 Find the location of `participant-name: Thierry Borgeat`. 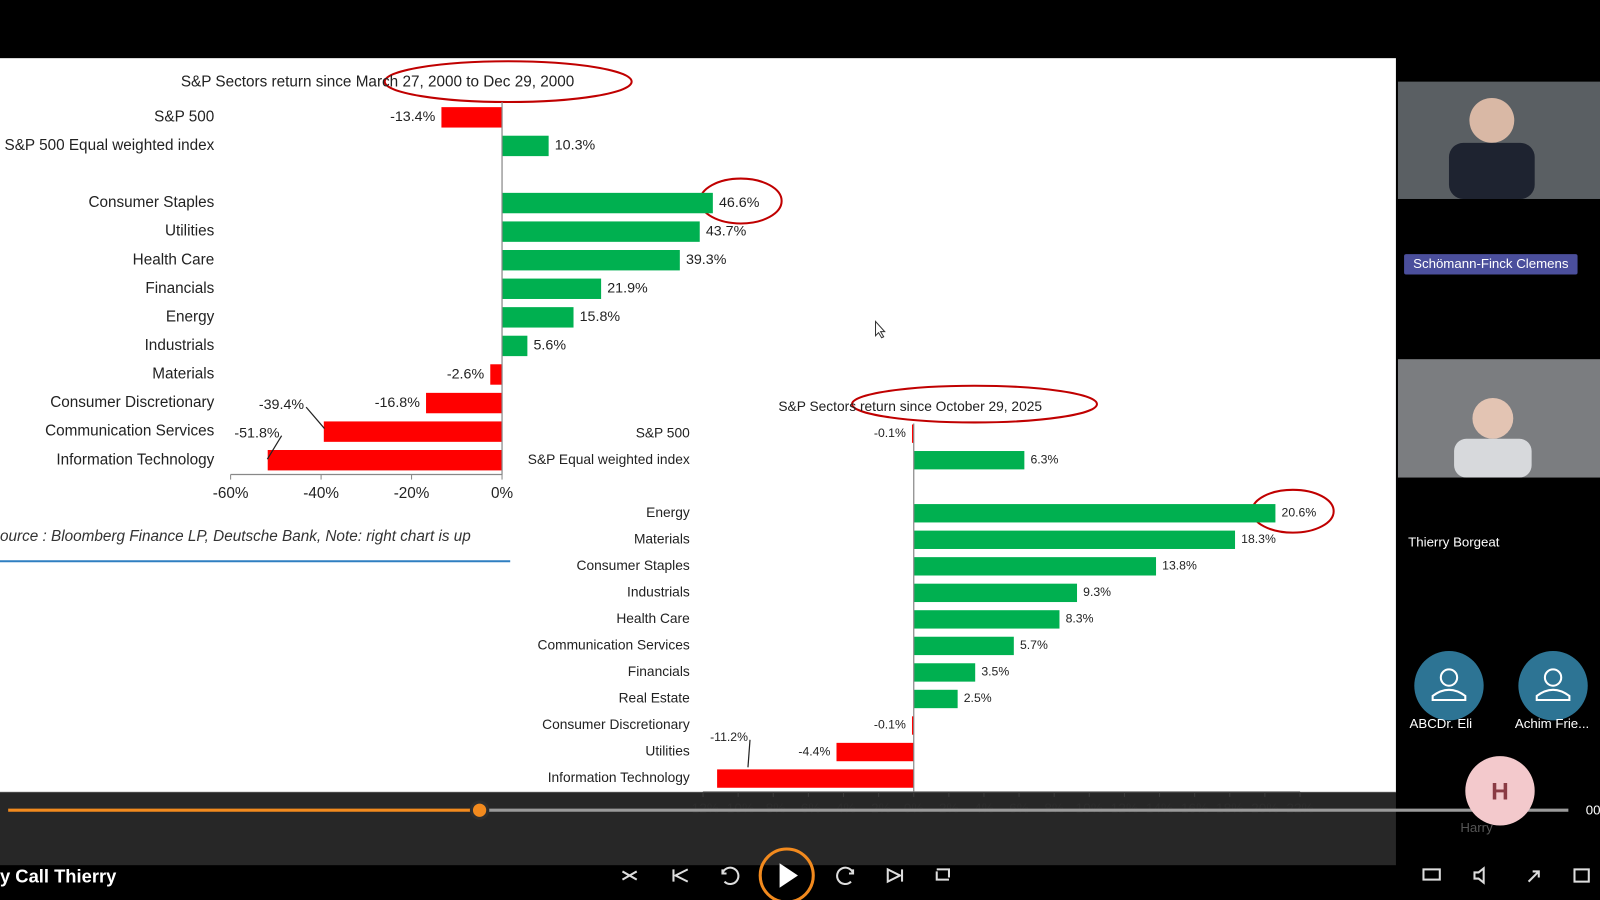

participant-name: Thierry Borgeat is located at coordinates (1454, 541).